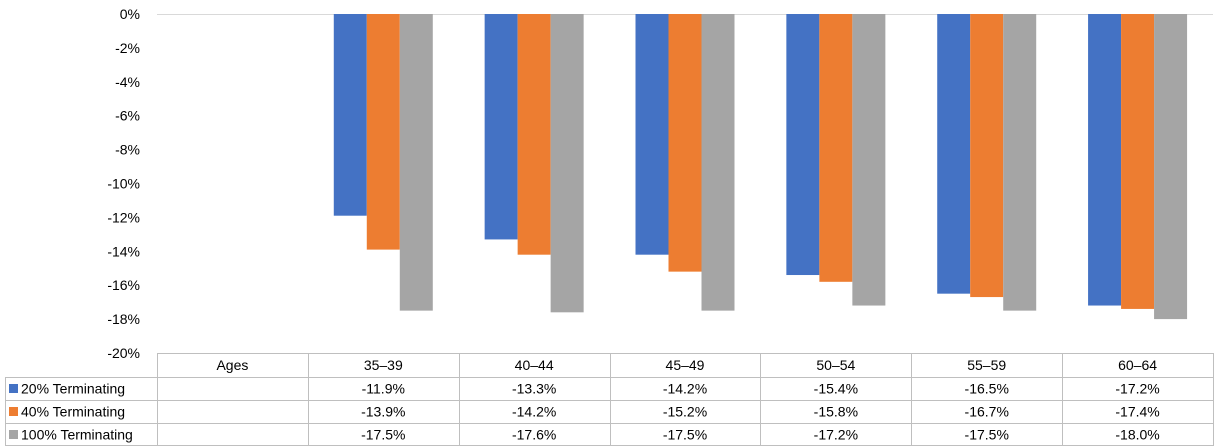 The width and height of the screenshot is (1217, 446). Describe the element at coordinates (685, 365) in the screenshot. I see `category-label: 45–49` at that location.